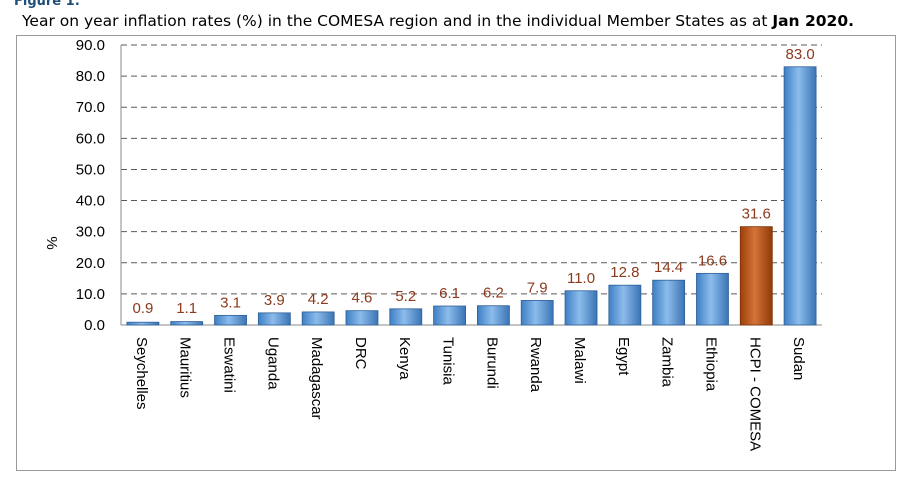 This screenshot has height=482, width=900. Describe the element at coordinates (229, 365) in the screenshot. I see `category-label: Eswatini` at that location.